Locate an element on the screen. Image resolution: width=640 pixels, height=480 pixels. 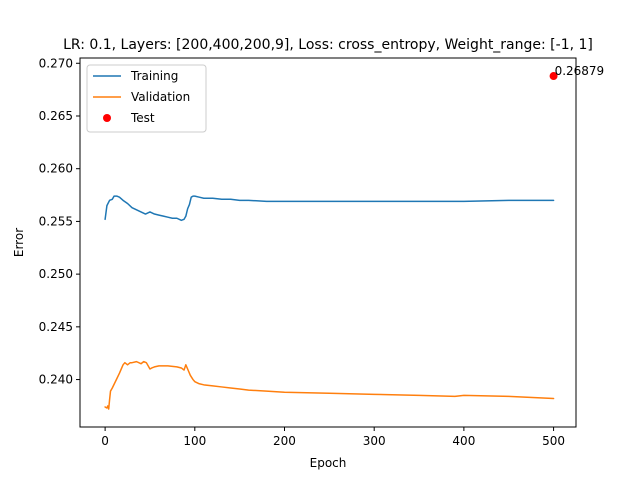
x-tick-label: 500 is located at coordinates (553, 441).